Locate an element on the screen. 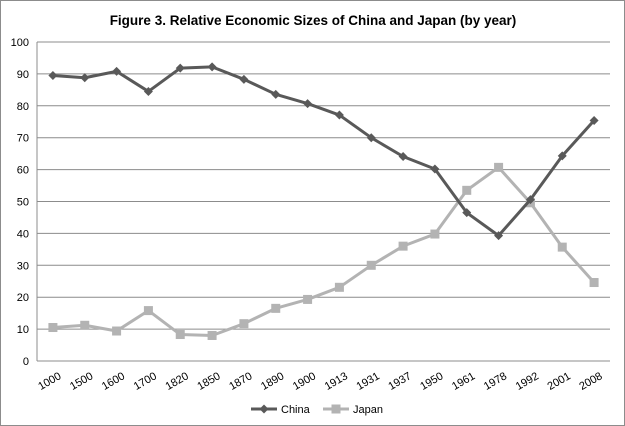  legend: China Japan is located at coordinates (317, 410).